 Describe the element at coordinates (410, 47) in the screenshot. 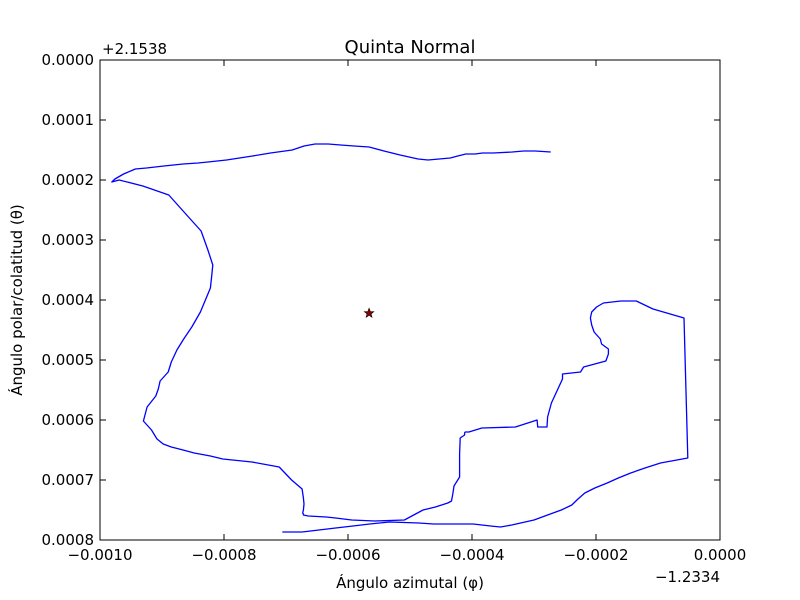

I see `chart-title: Quinta Normal` at that location.